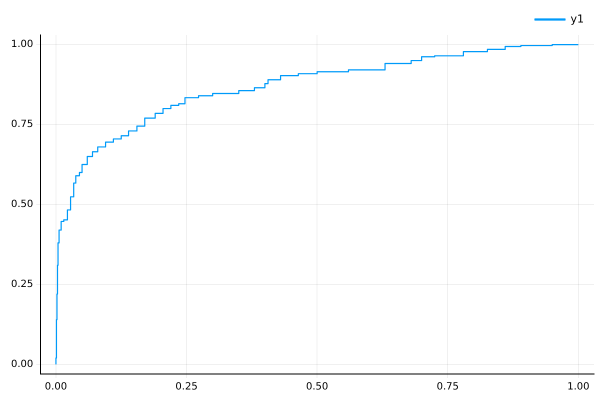 The height and width of the screenshot is (400, 600). What do you see at coordinates (56, 387) in the screenshot?
I see `x-tick-label: 0.00` at bounding box center [56, 387].